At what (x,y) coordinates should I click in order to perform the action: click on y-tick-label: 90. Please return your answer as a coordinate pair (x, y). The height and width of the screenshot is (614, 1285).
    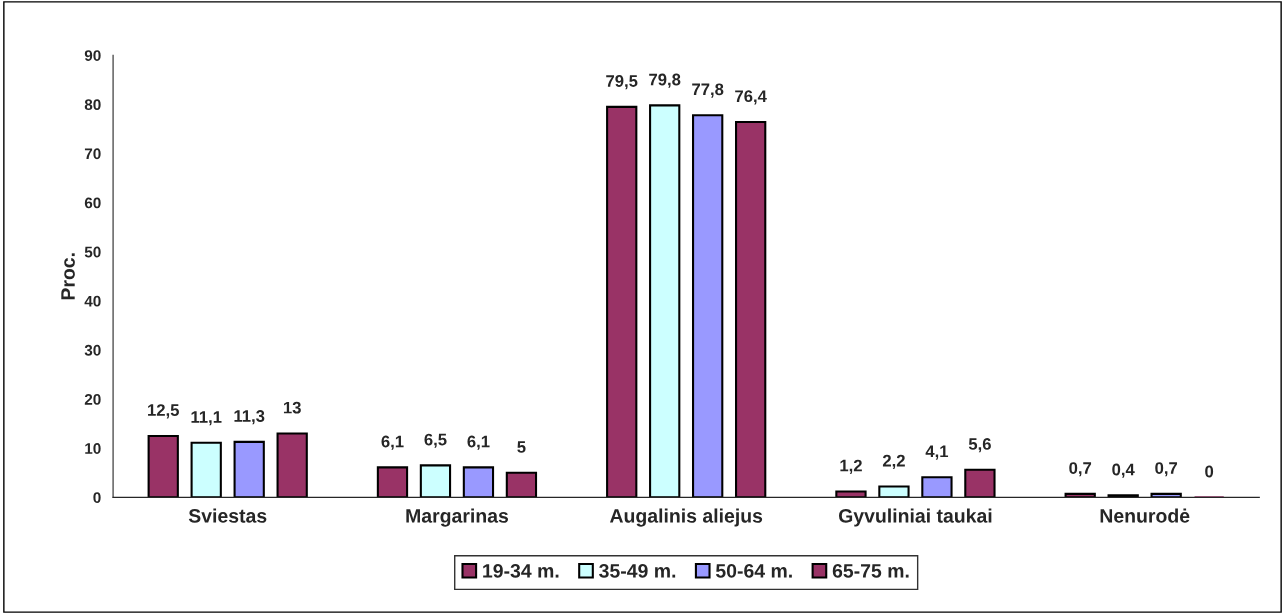
    Looking at the image, I should click on (92, 55).